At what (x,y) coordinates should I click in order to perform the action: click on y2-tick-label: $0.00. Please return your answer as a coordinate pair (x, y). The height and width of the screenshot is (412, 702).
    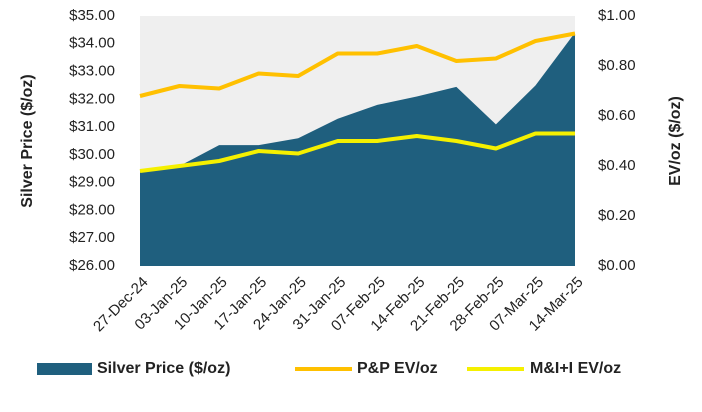
    Looking at the image, I should click on (617, 265).